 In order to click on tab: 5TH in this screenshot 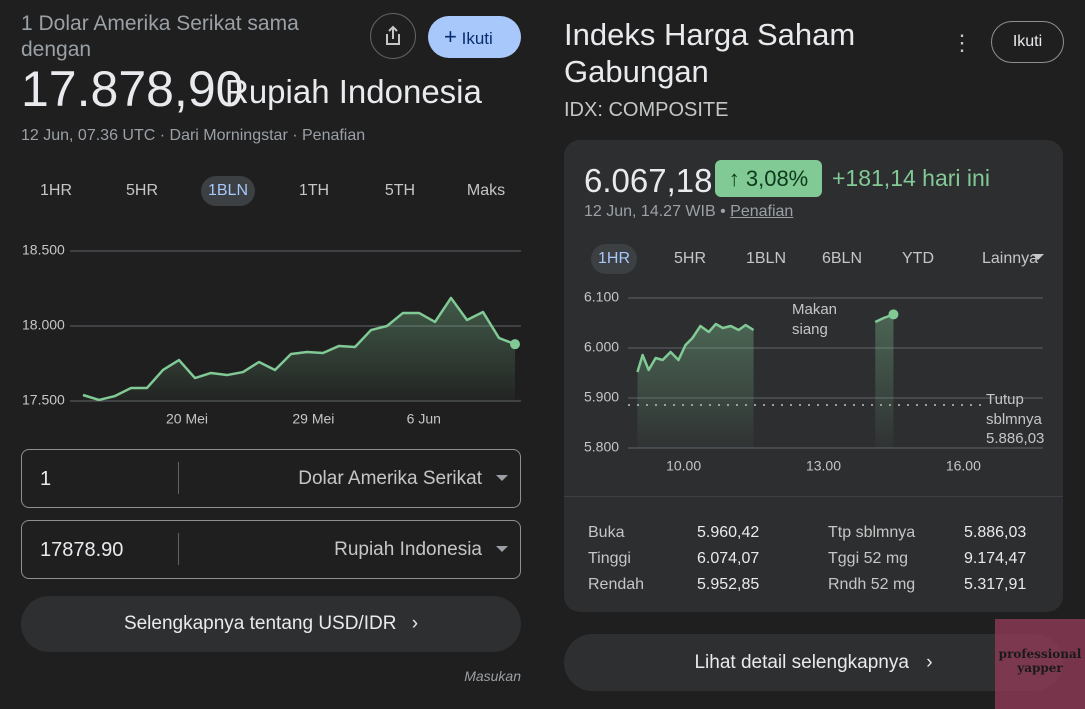, I will do `click(400, 190)`.